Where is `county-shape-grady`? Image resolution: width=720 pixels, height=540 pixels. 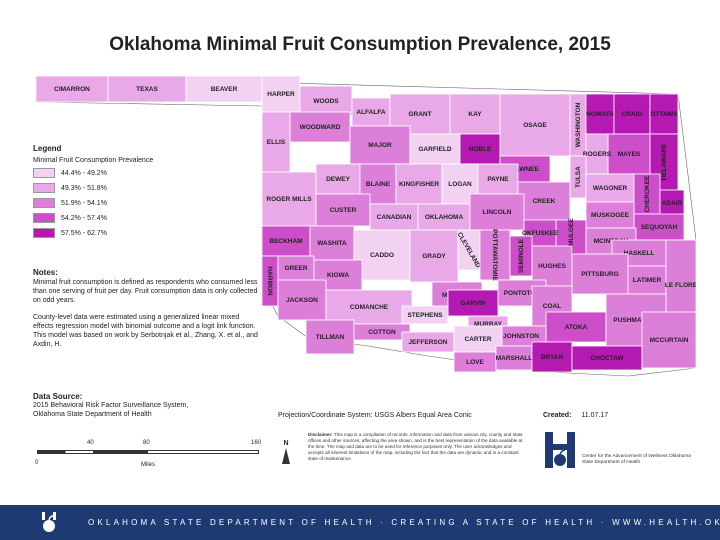 county-shape-grady is located at coordinates (434, 256).